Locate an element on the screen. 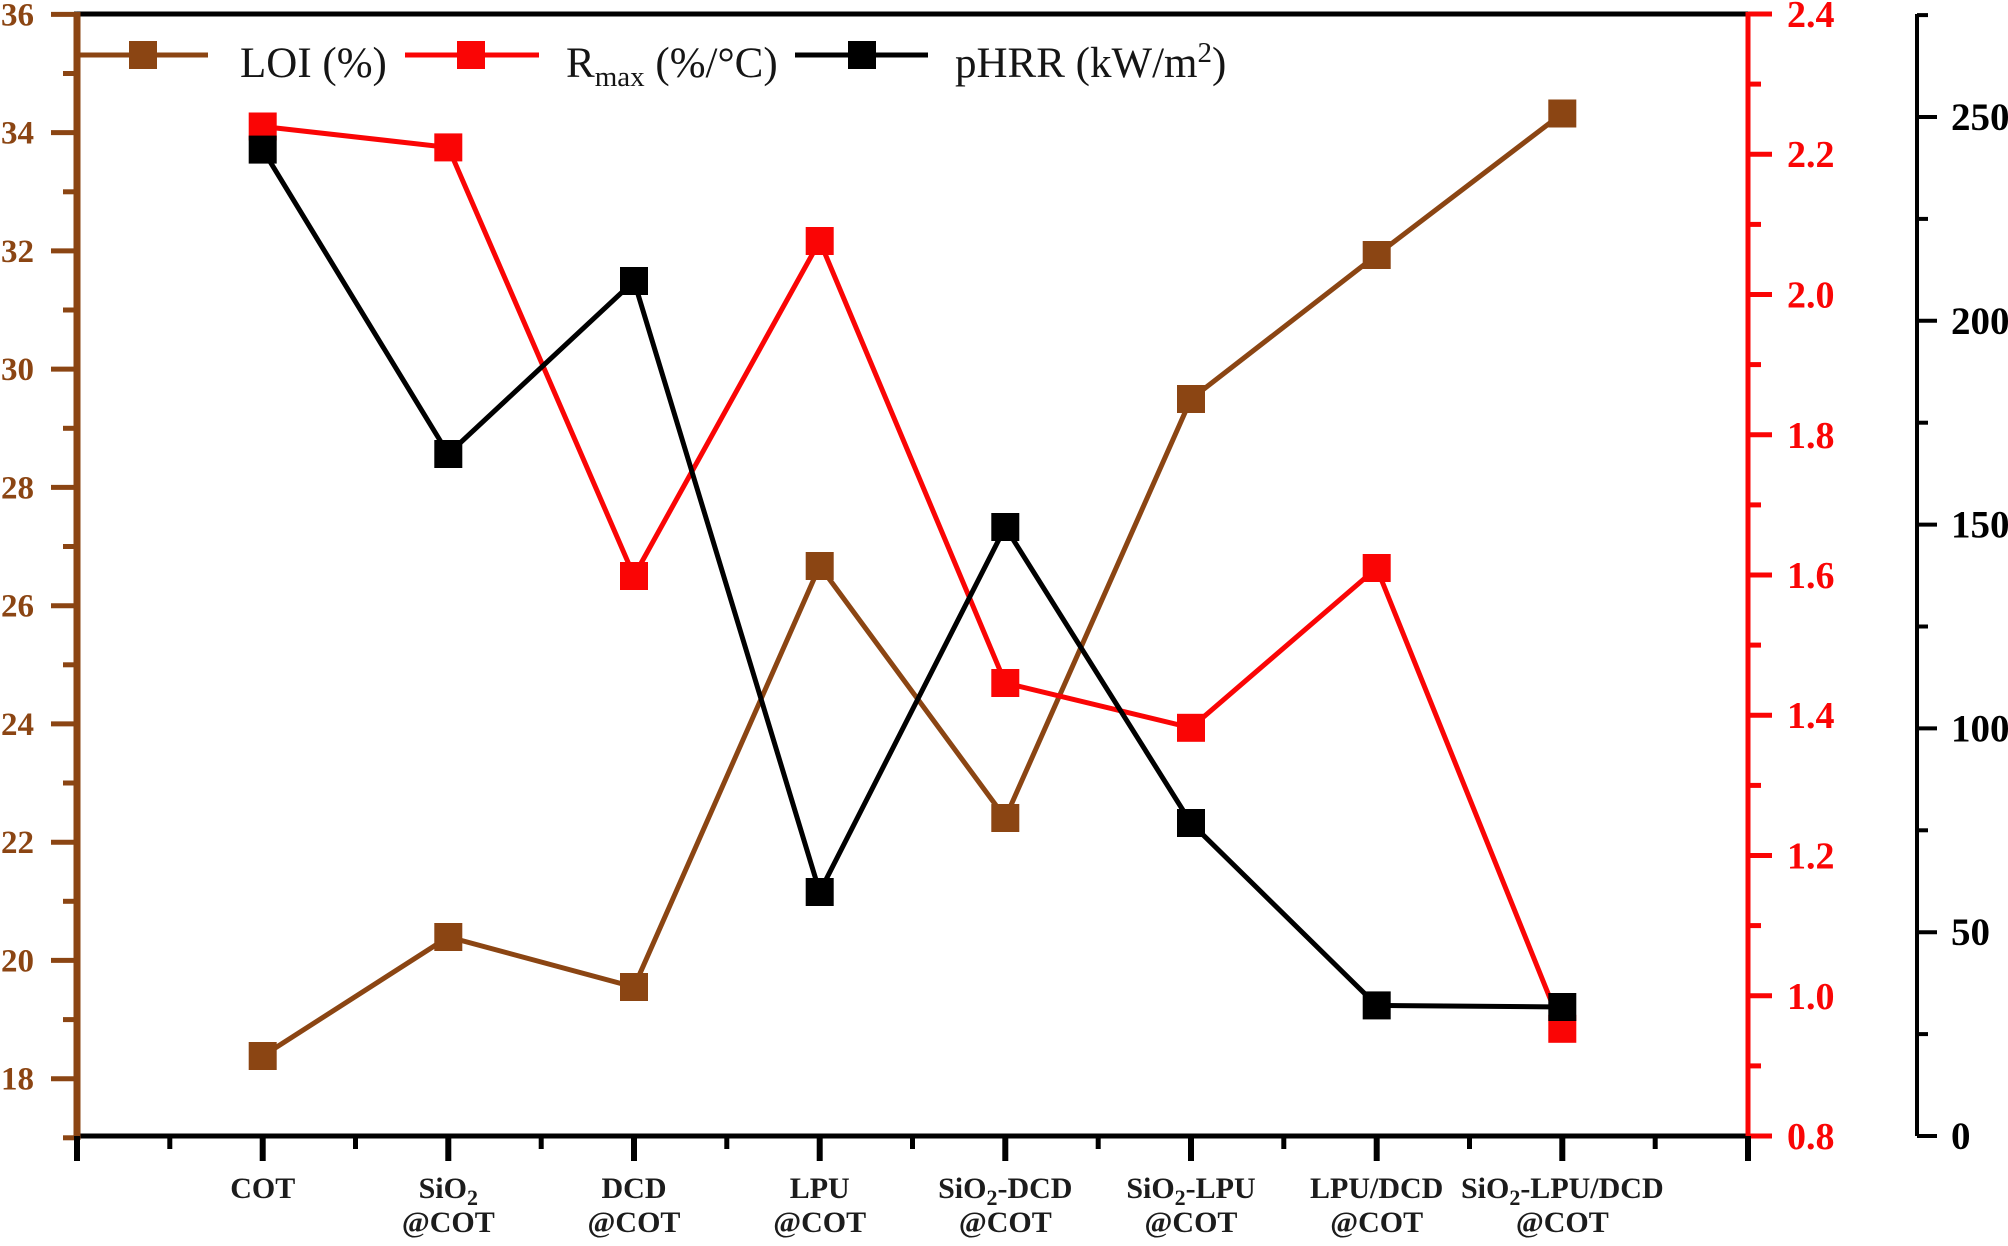  svg-text: 50 is located at coordinates (1970, 932).